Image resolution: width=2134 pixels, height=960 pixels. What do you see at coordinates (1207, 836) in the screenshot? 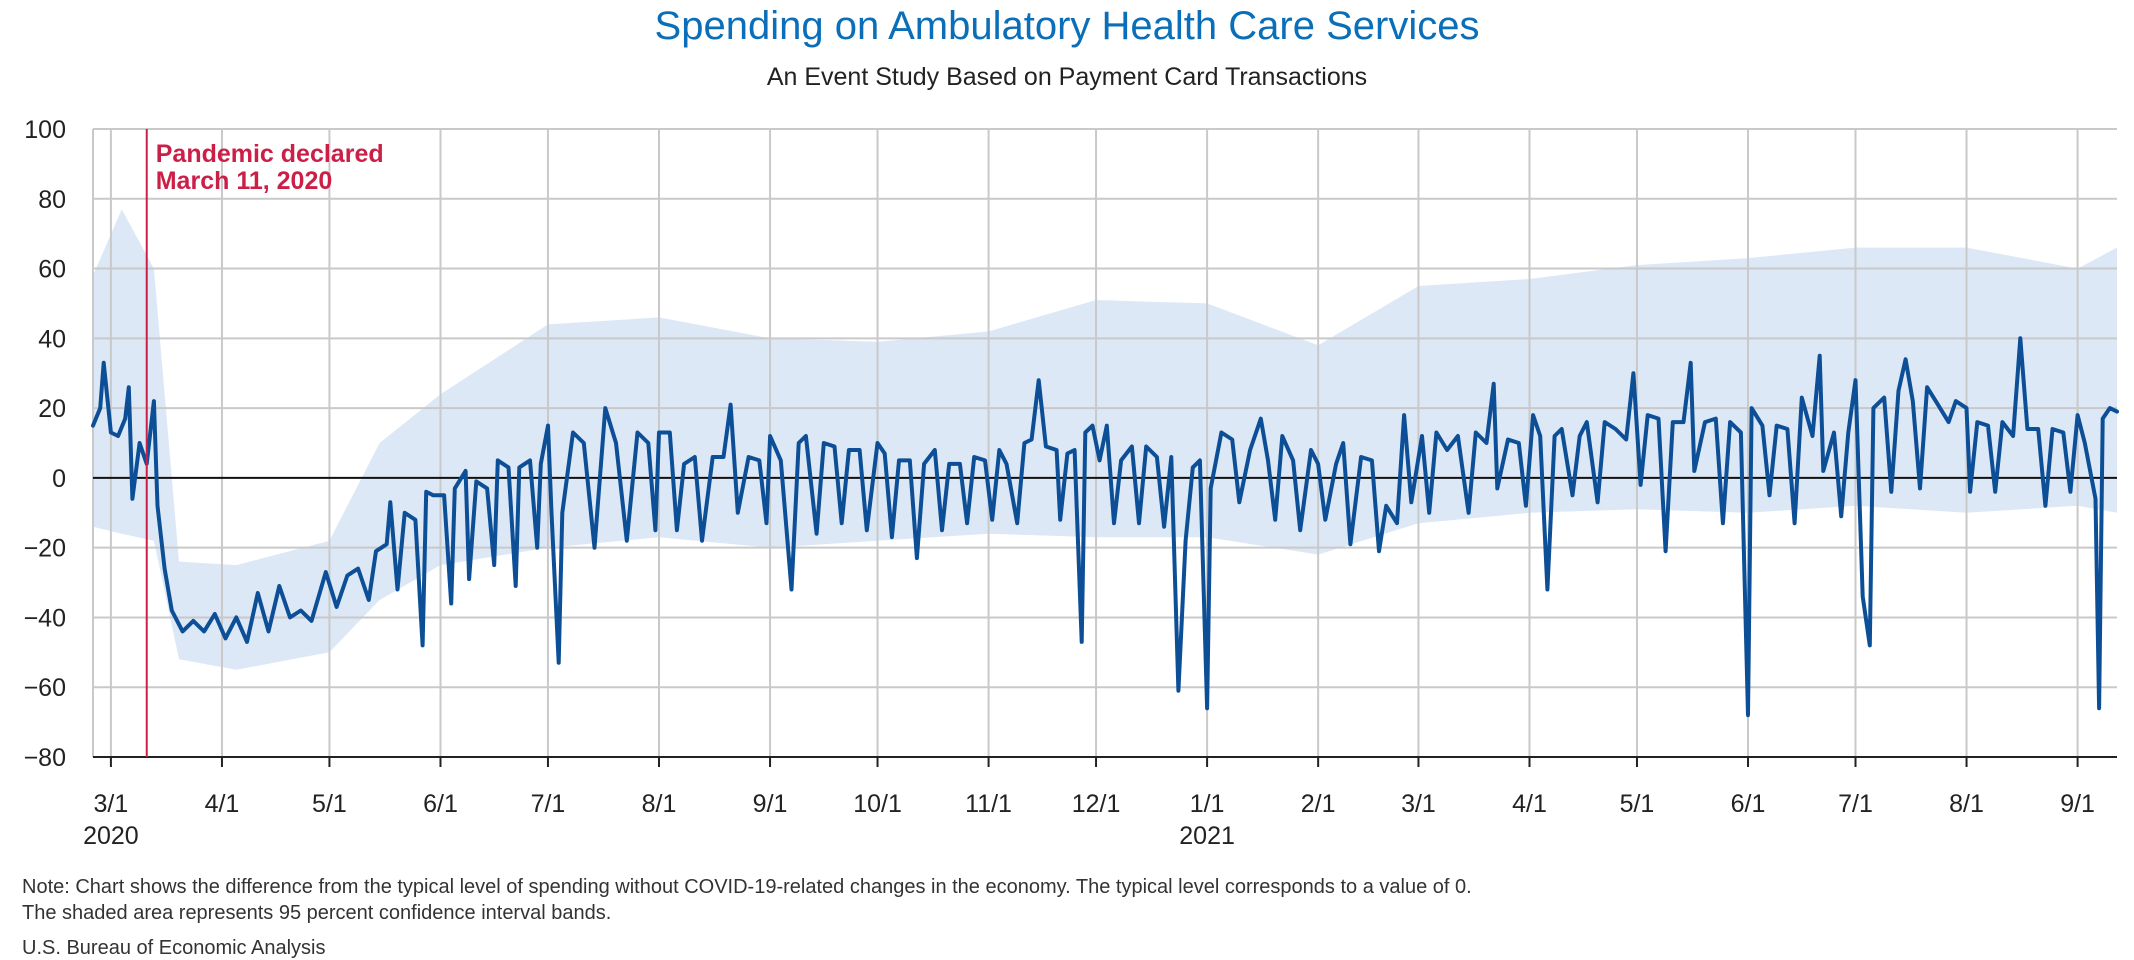
I see `x-year-label: 2021` at bounding box center [1207, 836].